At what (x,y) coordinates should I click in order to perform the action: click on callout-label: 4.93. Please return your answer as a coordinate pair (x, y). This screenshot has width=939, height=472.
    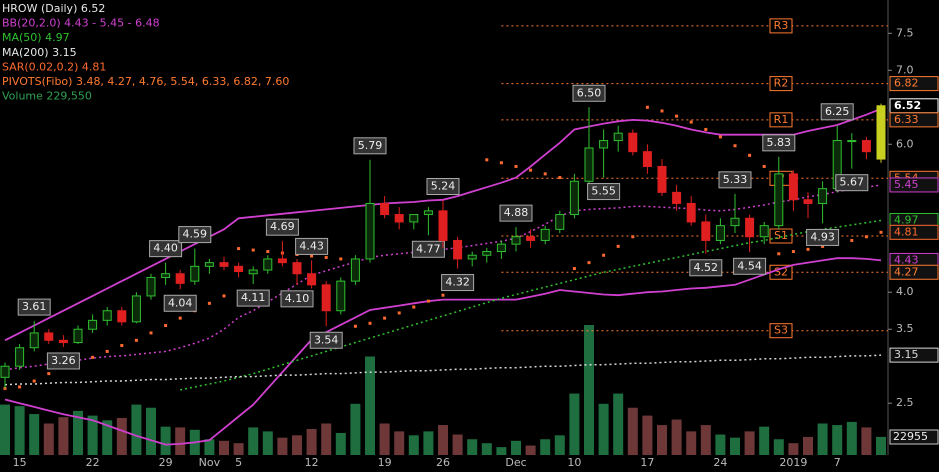
    Looking at the image, I should click on (822, 236).